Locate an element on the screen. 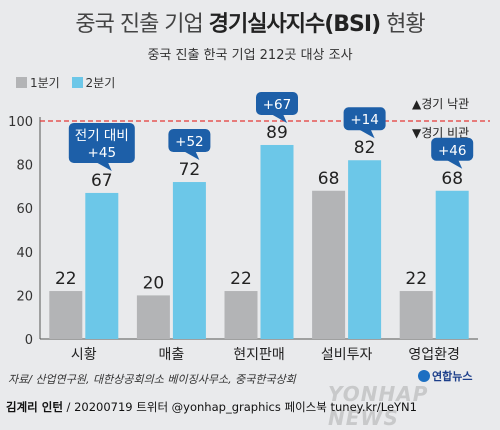 This screenshot has width=500, height=430. x-tick-label: 매출 is located at coordinates (172, 355).